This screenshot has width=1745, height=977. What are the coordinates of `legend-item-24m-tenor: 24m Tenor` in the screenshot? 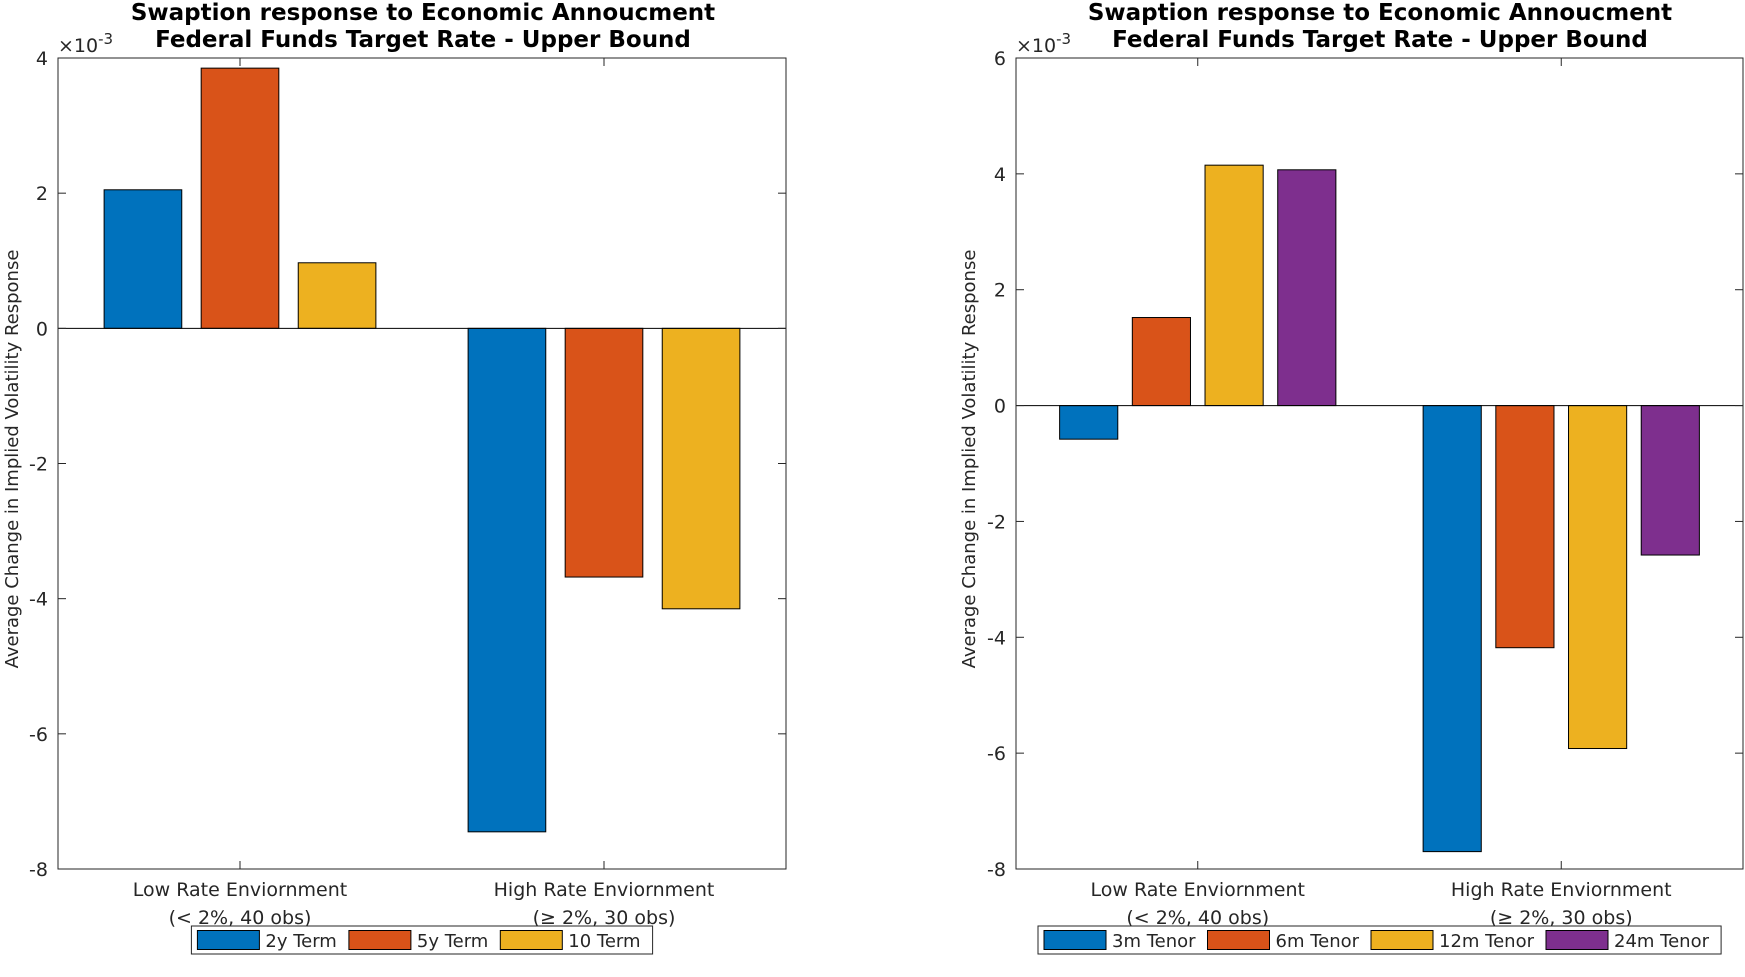 It's located at (1627, 941).